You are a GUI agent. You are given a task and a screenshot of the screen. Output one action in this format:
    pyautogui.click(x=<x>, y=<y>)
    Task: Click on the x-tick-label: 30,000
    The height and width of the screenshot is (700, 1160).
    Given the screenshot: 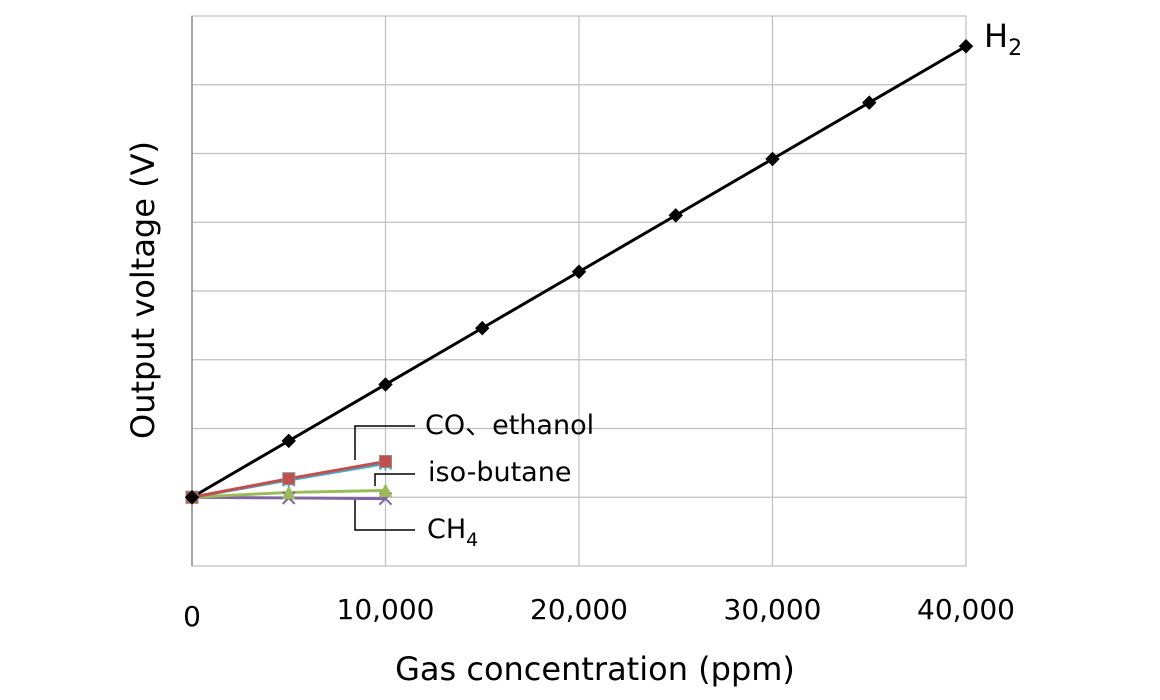 What is the action you would take?
    pyautogui.click(x=773, y=609)
    